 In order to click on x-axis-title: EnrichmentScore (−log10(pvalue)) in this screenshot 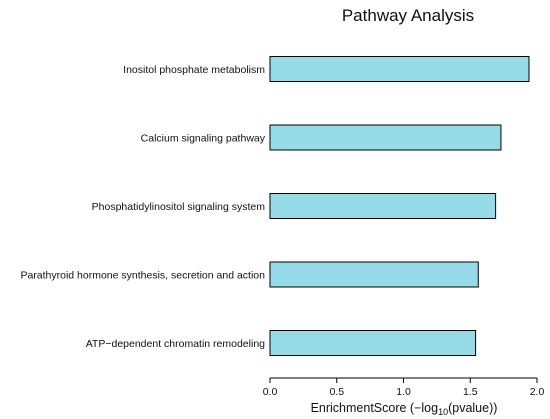, I will do `click(404, 409)`.